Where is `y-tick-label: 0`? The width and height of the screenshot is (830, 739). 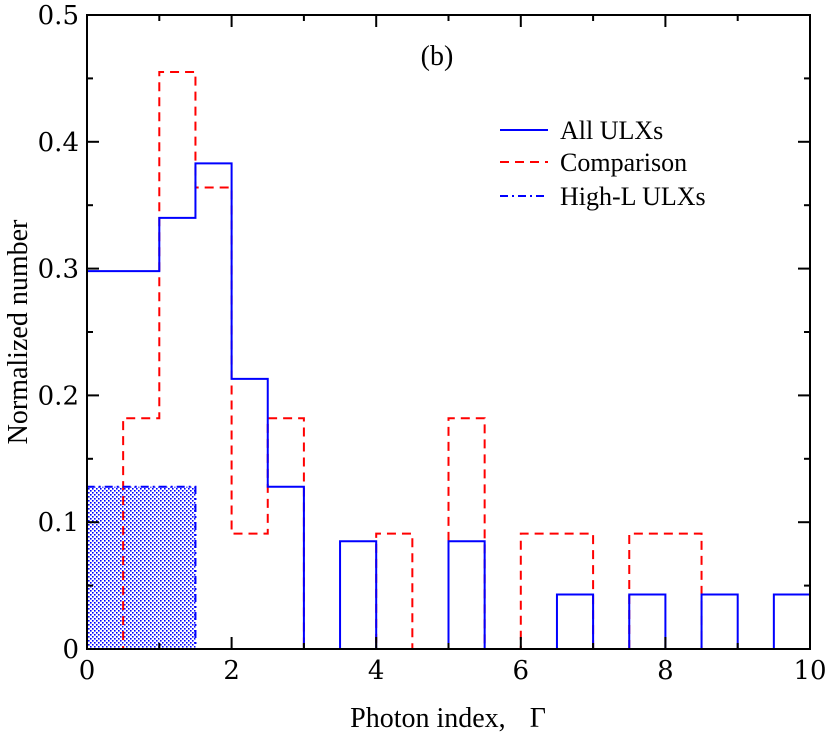
y-tick-label: 0 is located at coordinates (70, 650).